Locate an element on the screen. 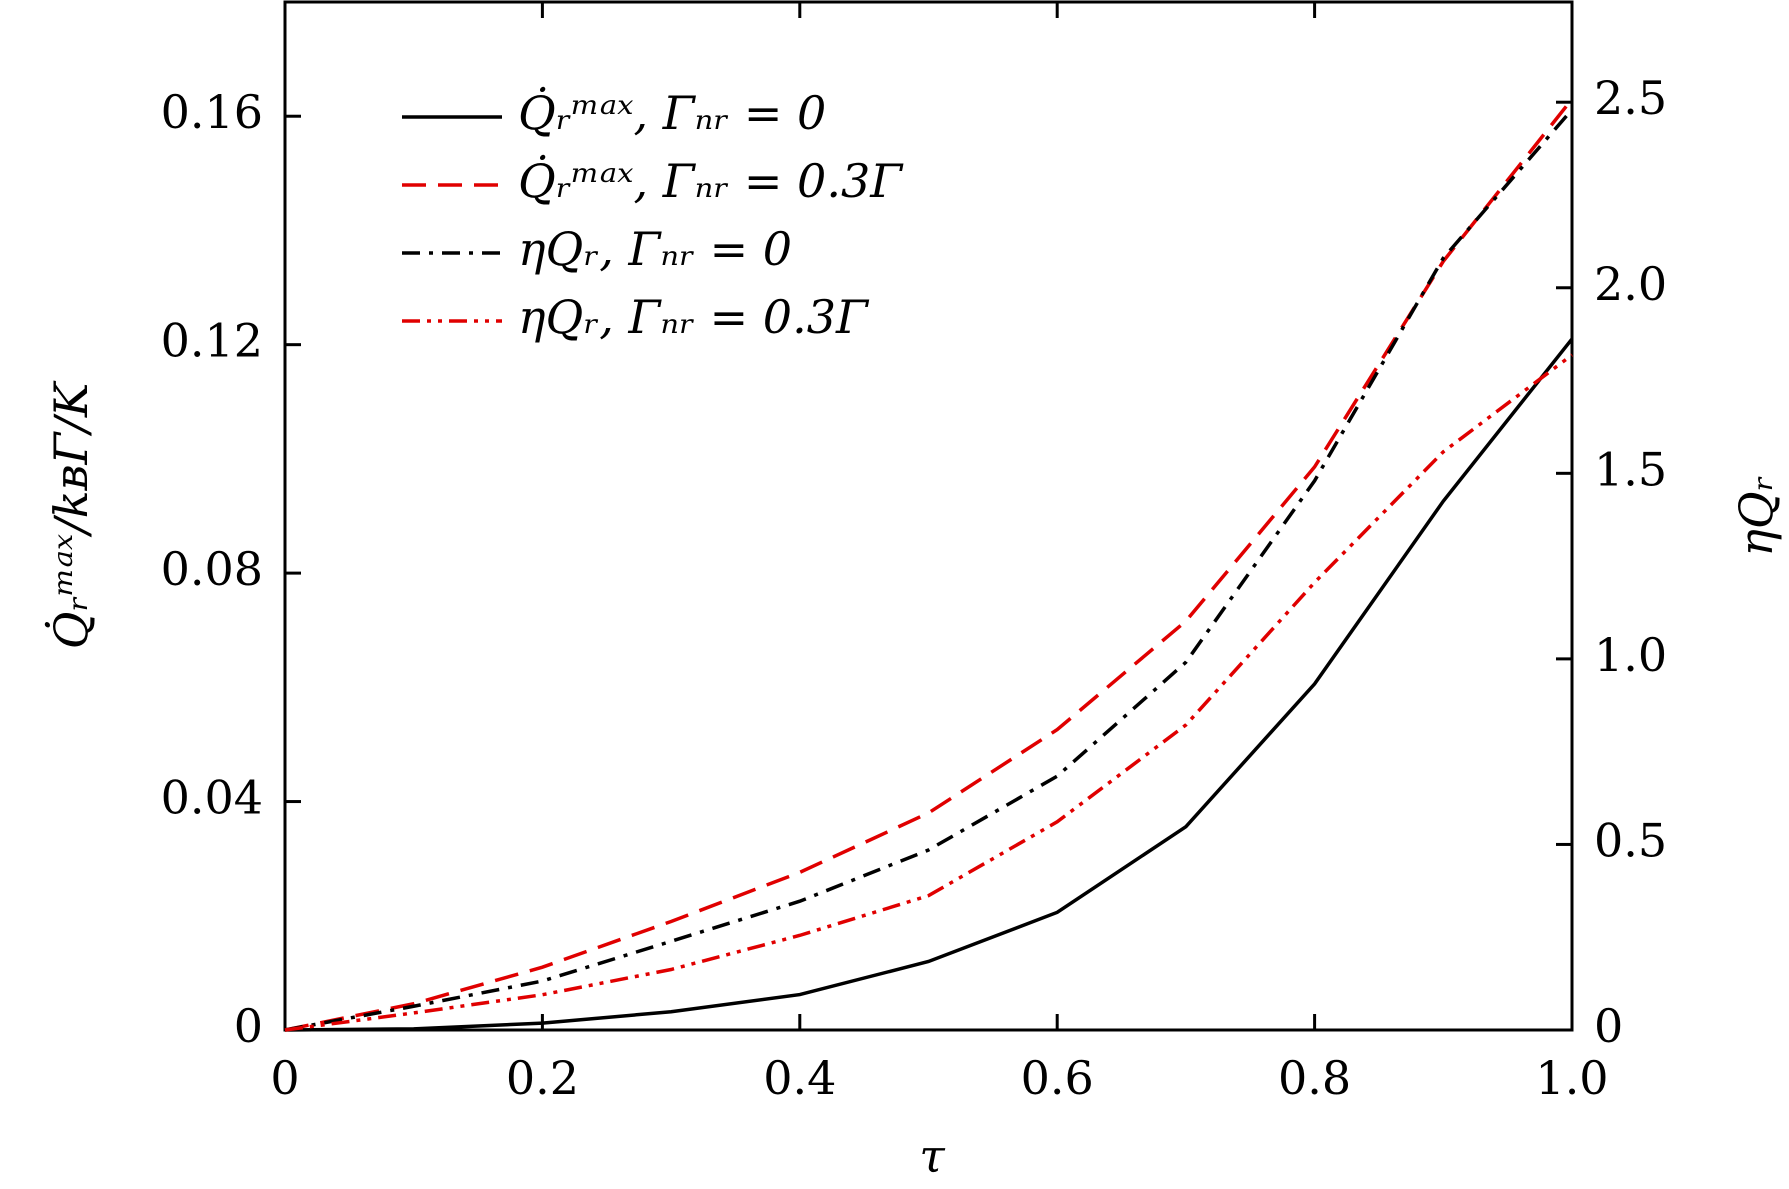 The width and height of the screenshot is (1789, 1189). x-tick-label: 0.2 is located at coordinates (542, 1078).